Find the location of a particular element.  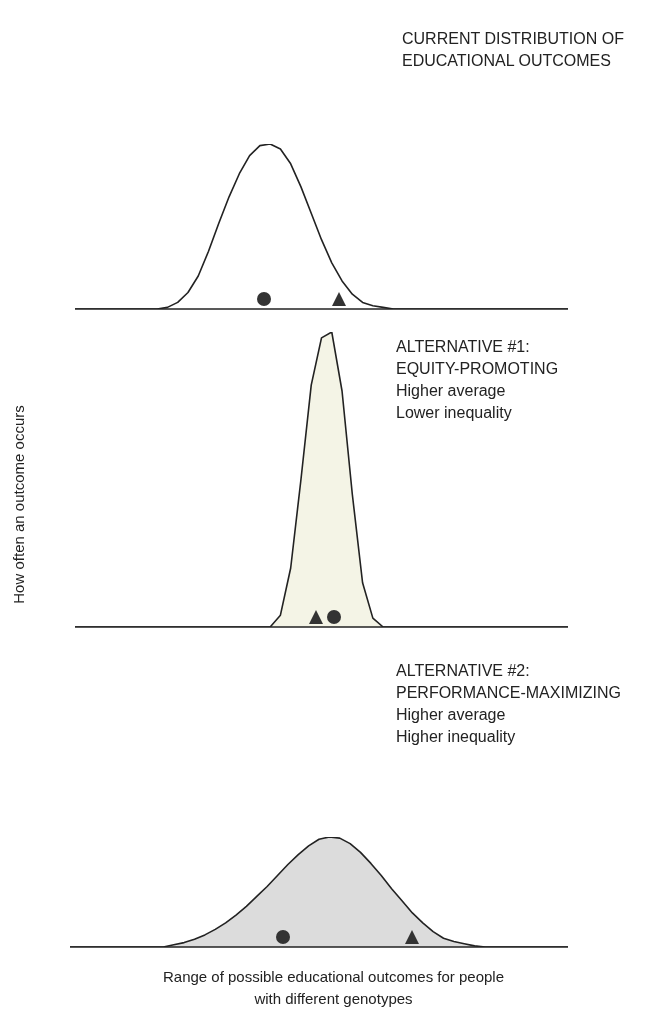

y-axis-title: How often an outcome occurs is located at coordinates (18, 505).